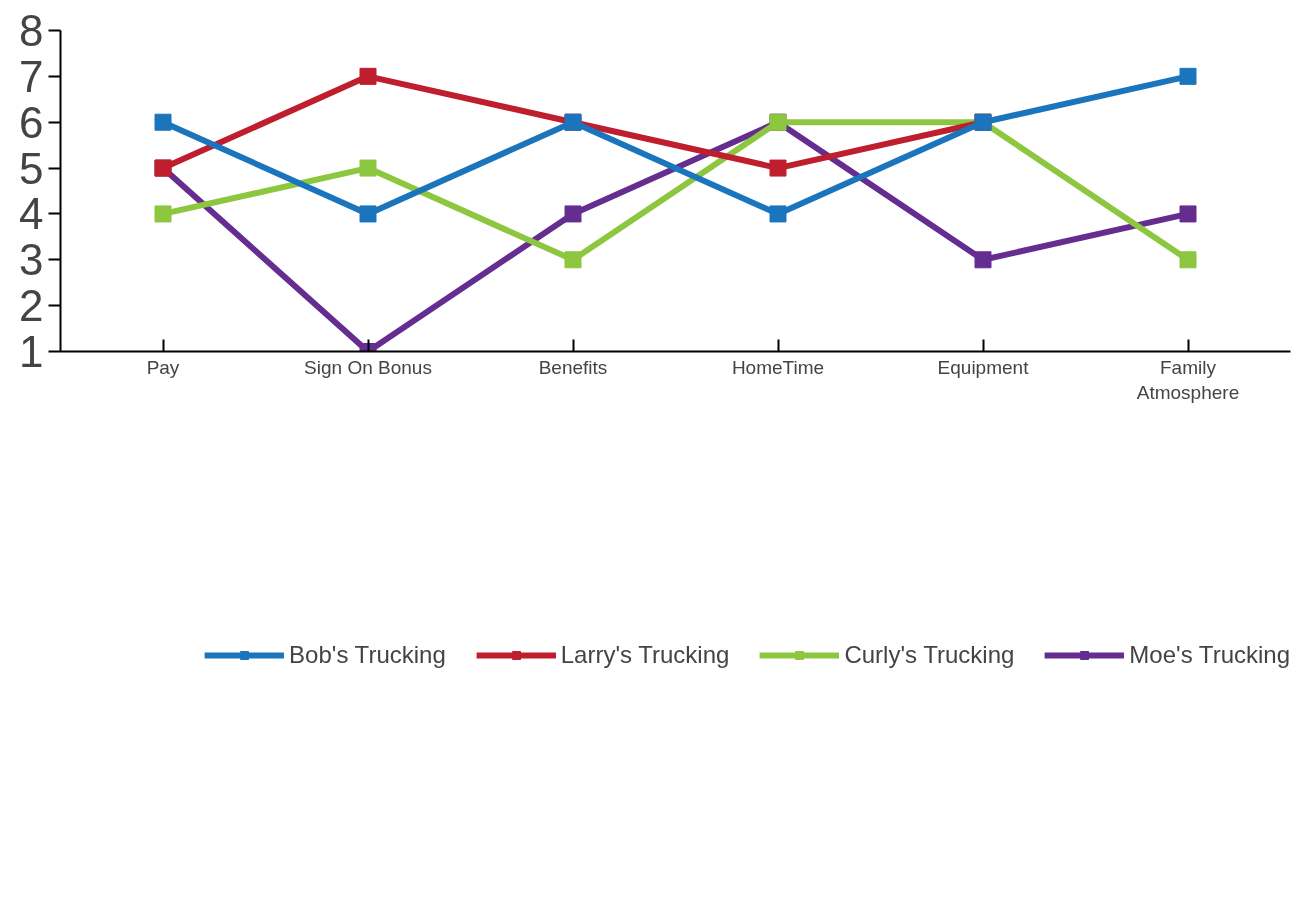 This screenshot has height=913, width=1308. What do you see at coordinates (645, 655) in the screenshot?
I see `legend-label: Larry's Trucking` at bounding box center [645, 655].